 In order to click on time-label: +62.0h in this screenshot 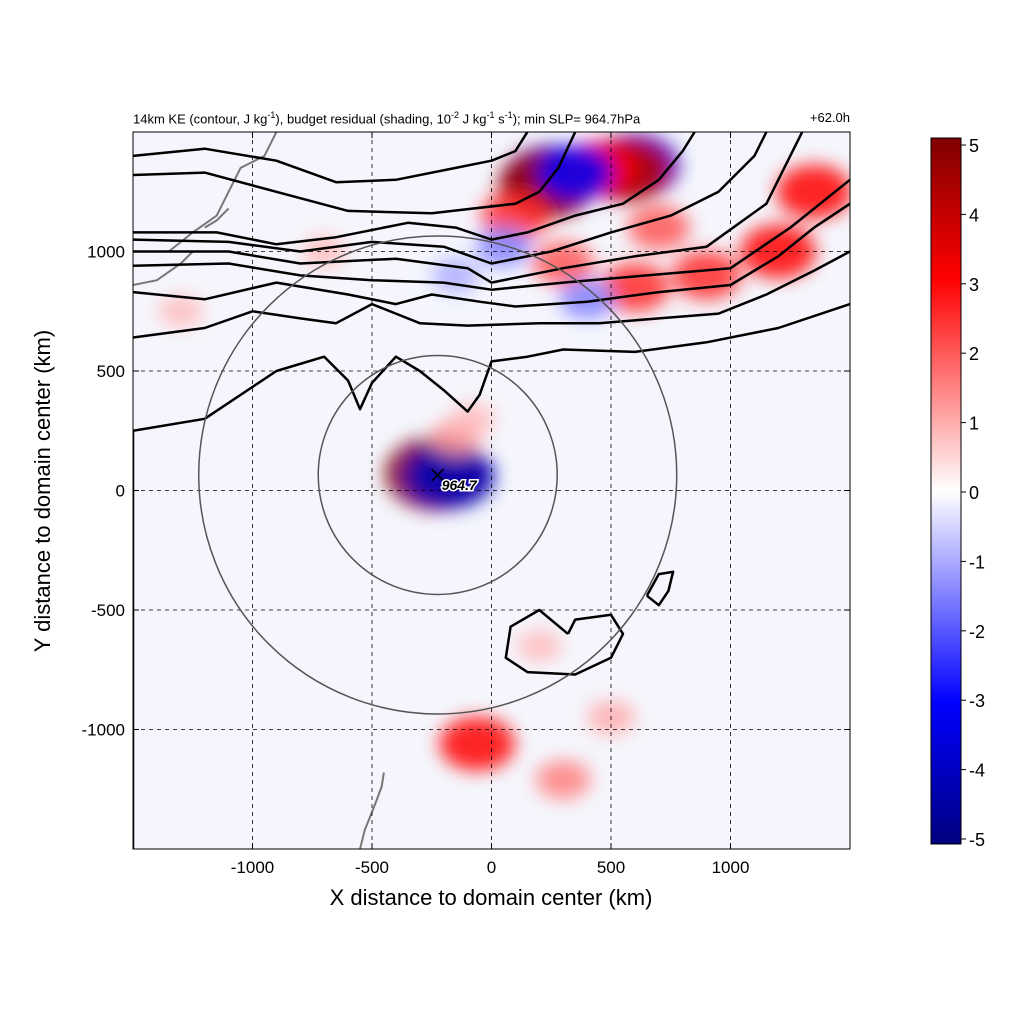, I will do `click(829, 117)`.